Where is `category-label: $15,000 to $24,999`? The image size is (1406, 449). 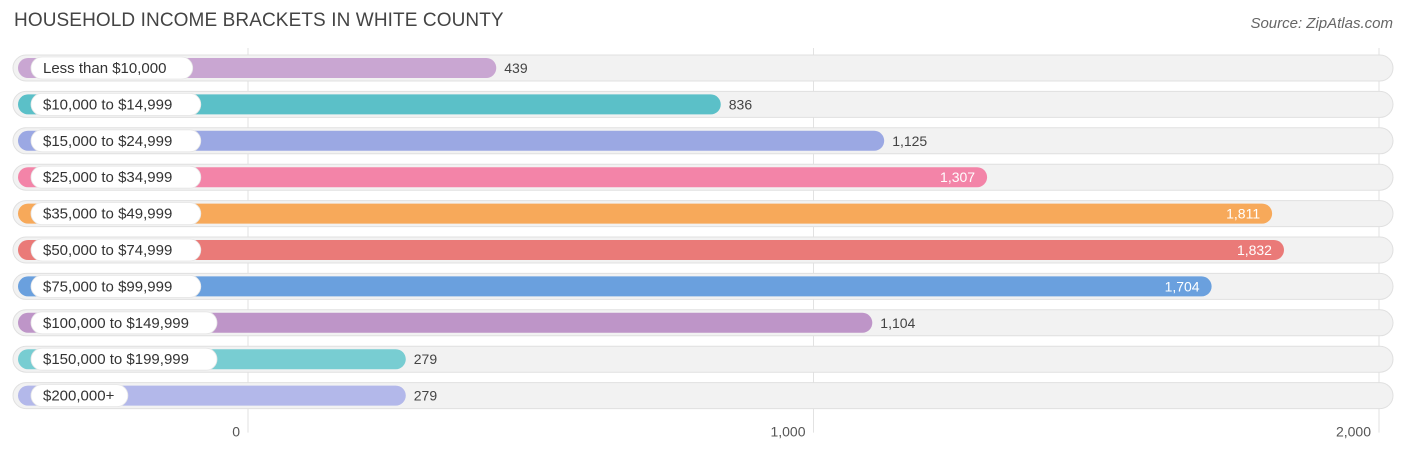 category-label: $15,000 to $24,999 is located at coordinates (107, 141).